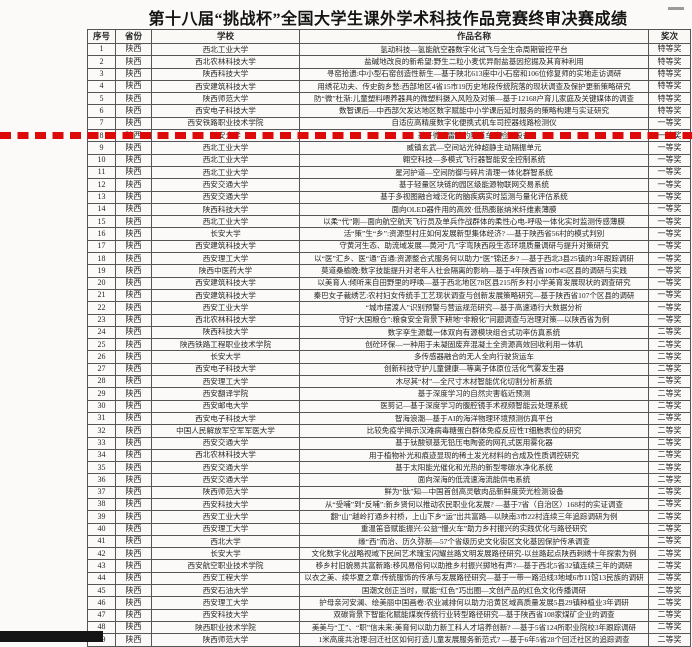  Describe the element at coordinates (389, 394) in the screenshot. I see `table-row: 29 陕西 西安翻译学院 基于深度学习的自然灾害临近预测 二等奖` at that location.